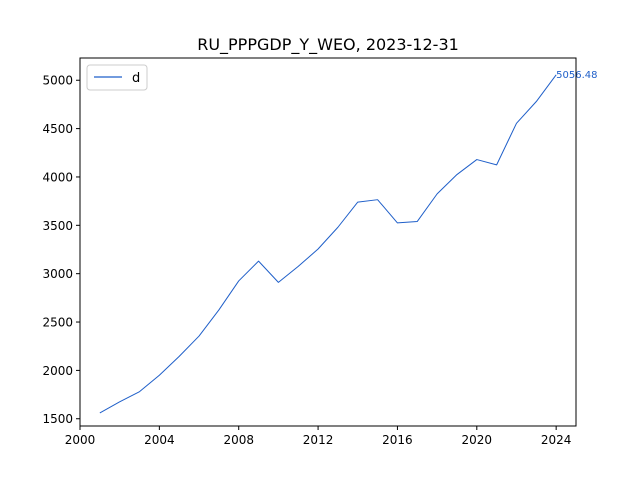 The image size is (640, 484). What do you see at coordinates (57, 129) in the screenshot?
I see `y-tick-label: 4500` at bounding box center [57, 129].